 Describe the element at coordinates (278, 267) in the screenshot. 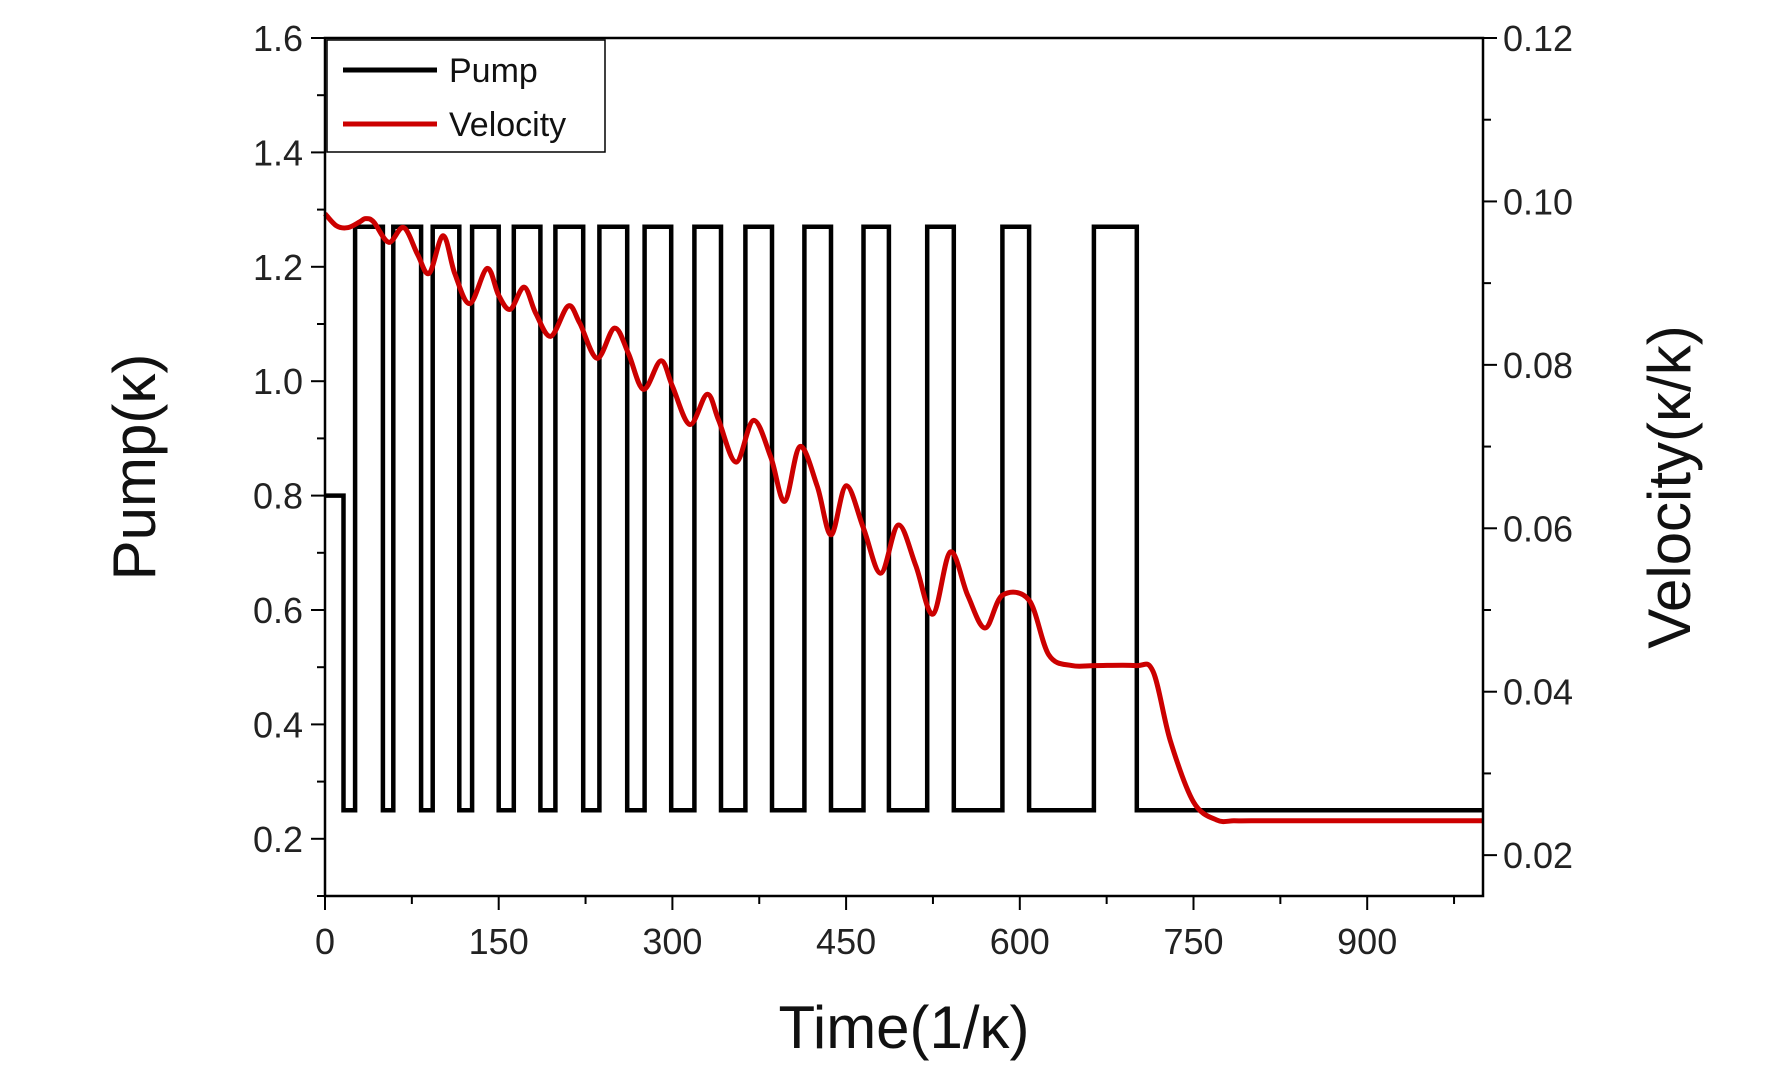

I see `y-left-tick-label: 1.2` at that location.